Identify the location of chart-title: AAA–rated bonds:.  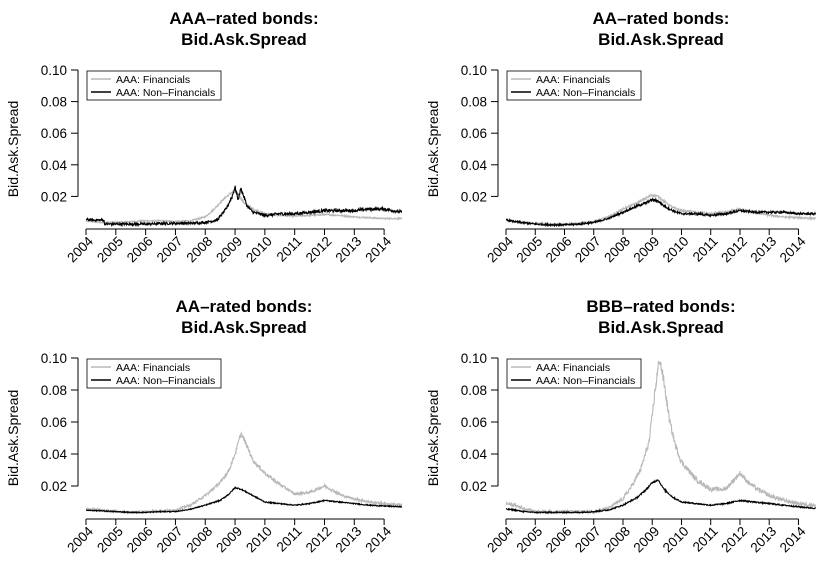
(243, 18).